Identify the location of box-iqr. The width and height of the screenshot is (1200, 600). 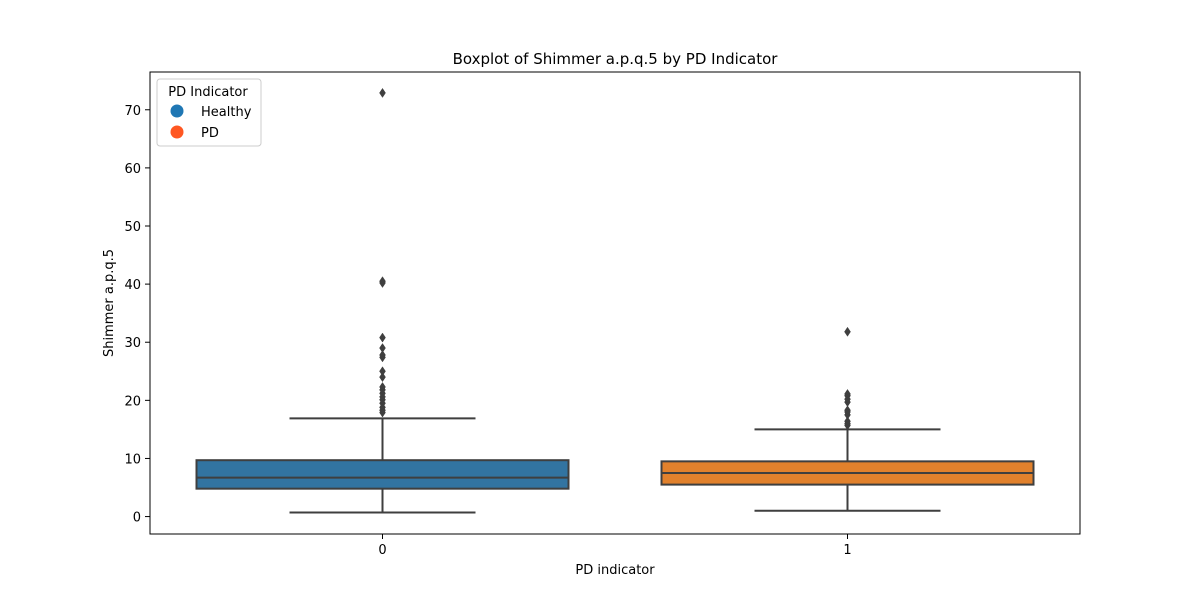
(382, 474).